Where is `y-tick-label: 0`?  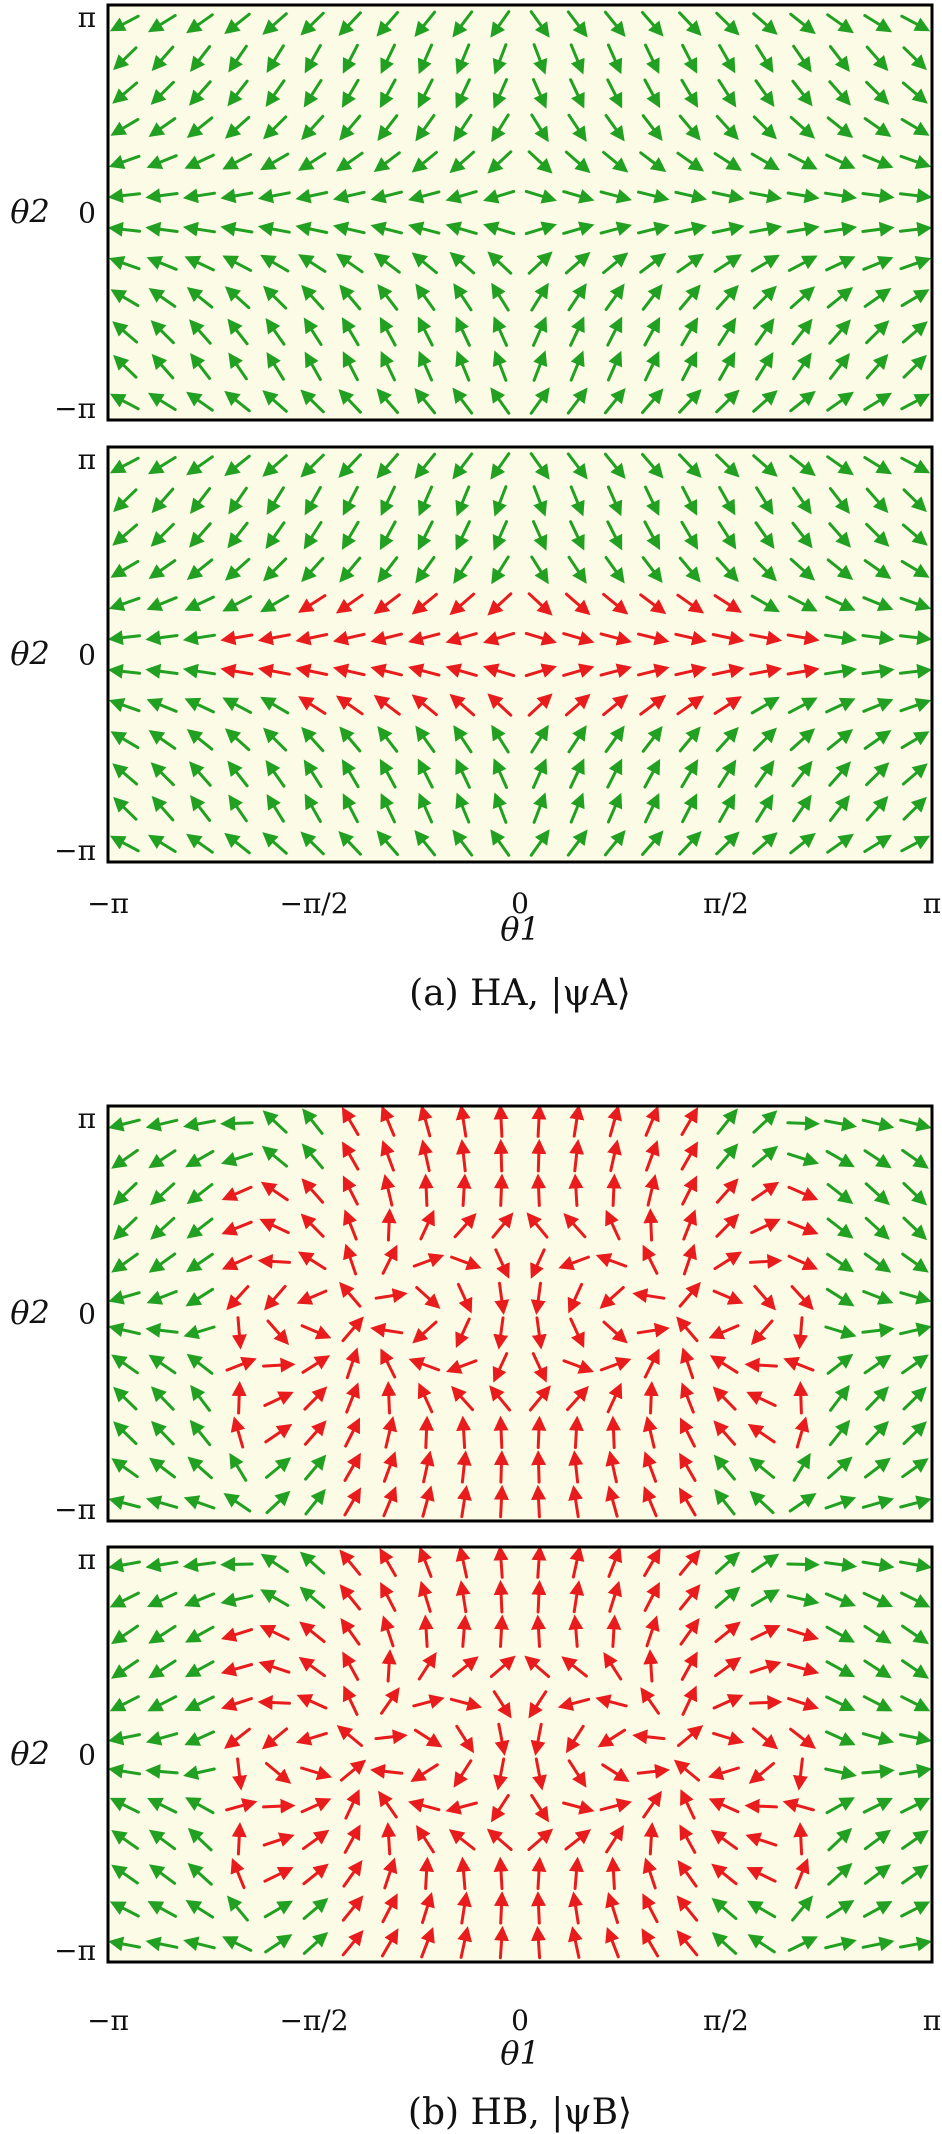
y-tick-label: 0 is located at coordinates (87, 213).